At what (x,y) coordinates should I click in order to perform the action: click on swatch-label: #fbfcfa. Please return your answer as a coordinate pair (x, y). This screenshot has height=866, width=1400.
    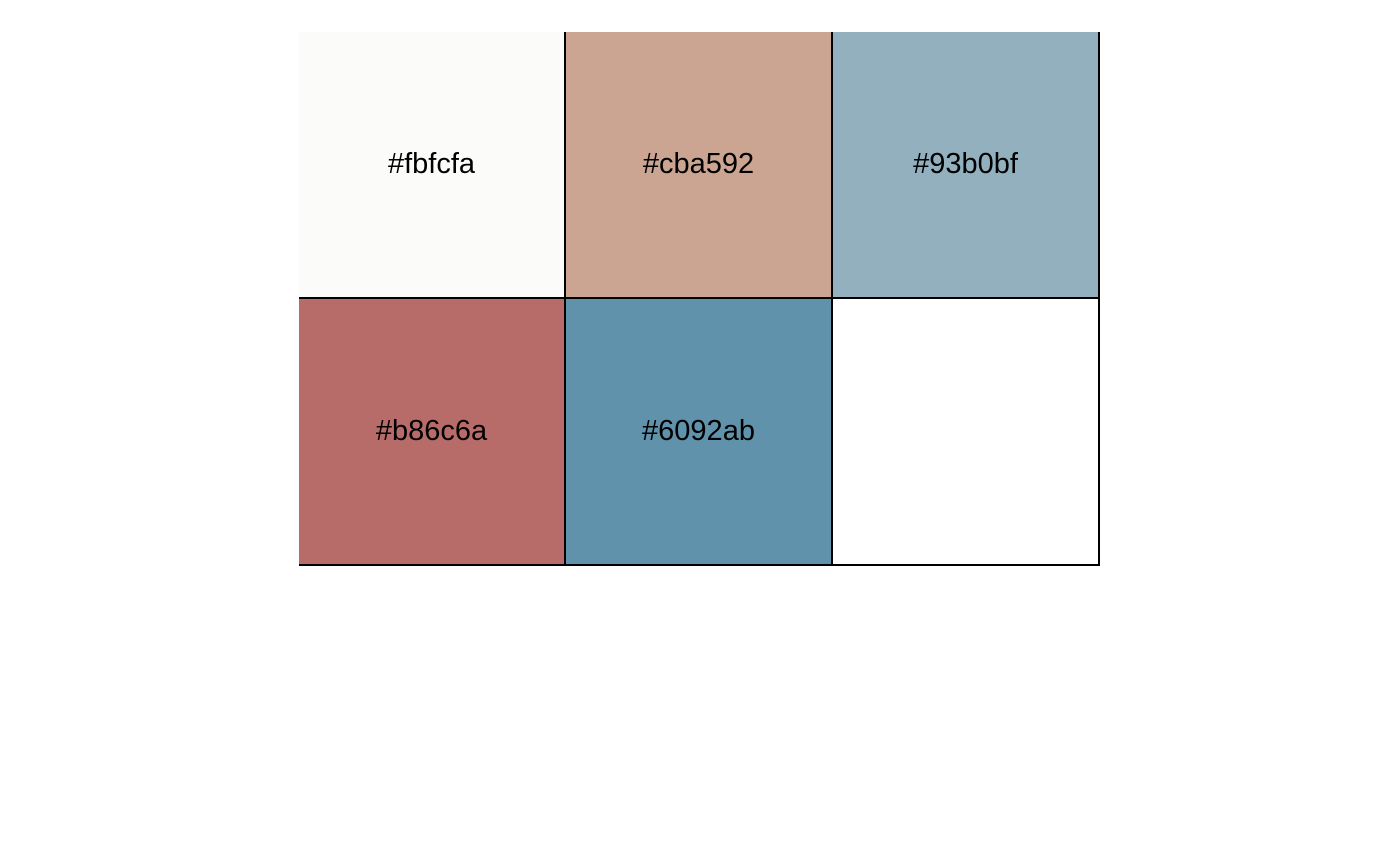
    Looking at the image, I should click on (431, 164).